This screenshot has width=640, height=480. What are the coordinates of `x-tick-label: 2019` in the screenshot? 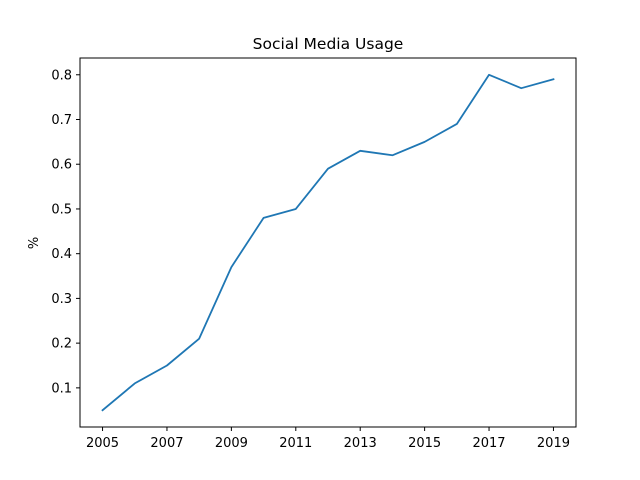 It's located at (553, 443).